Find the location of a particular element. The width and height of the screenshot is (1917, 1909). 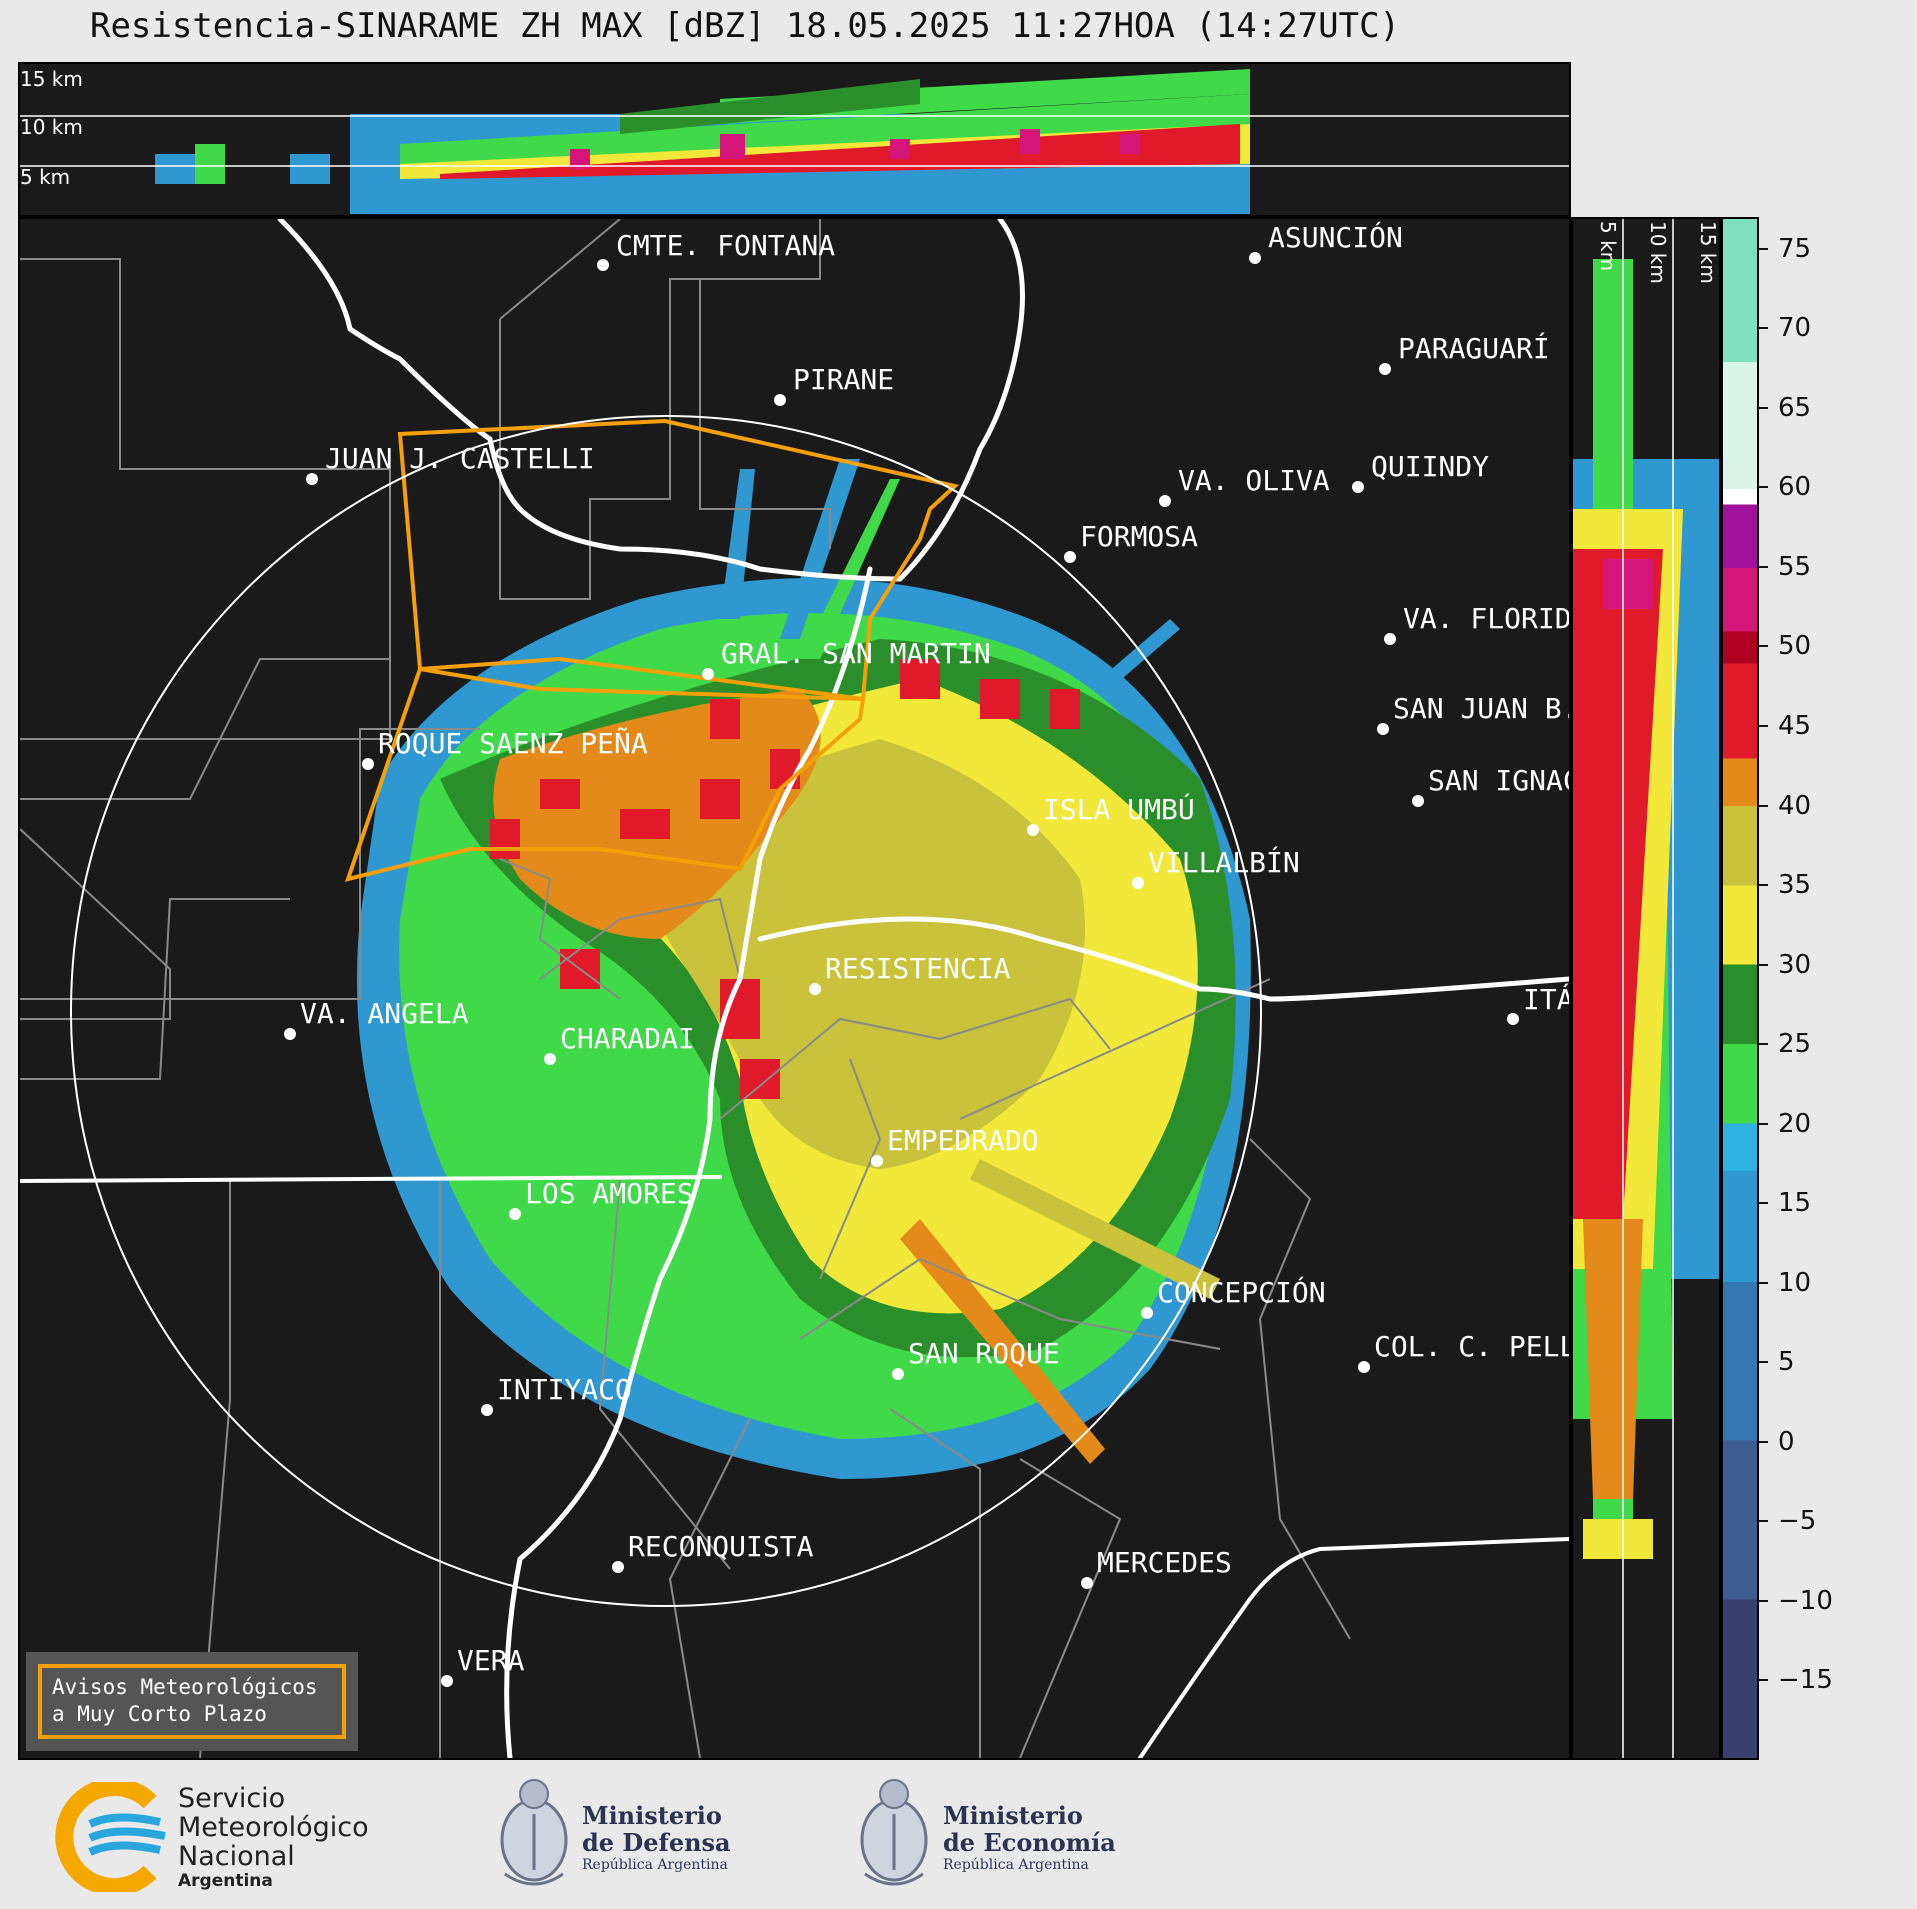

city-paraguari: PARAGUARÍ is located at coordinates (1464, 353).